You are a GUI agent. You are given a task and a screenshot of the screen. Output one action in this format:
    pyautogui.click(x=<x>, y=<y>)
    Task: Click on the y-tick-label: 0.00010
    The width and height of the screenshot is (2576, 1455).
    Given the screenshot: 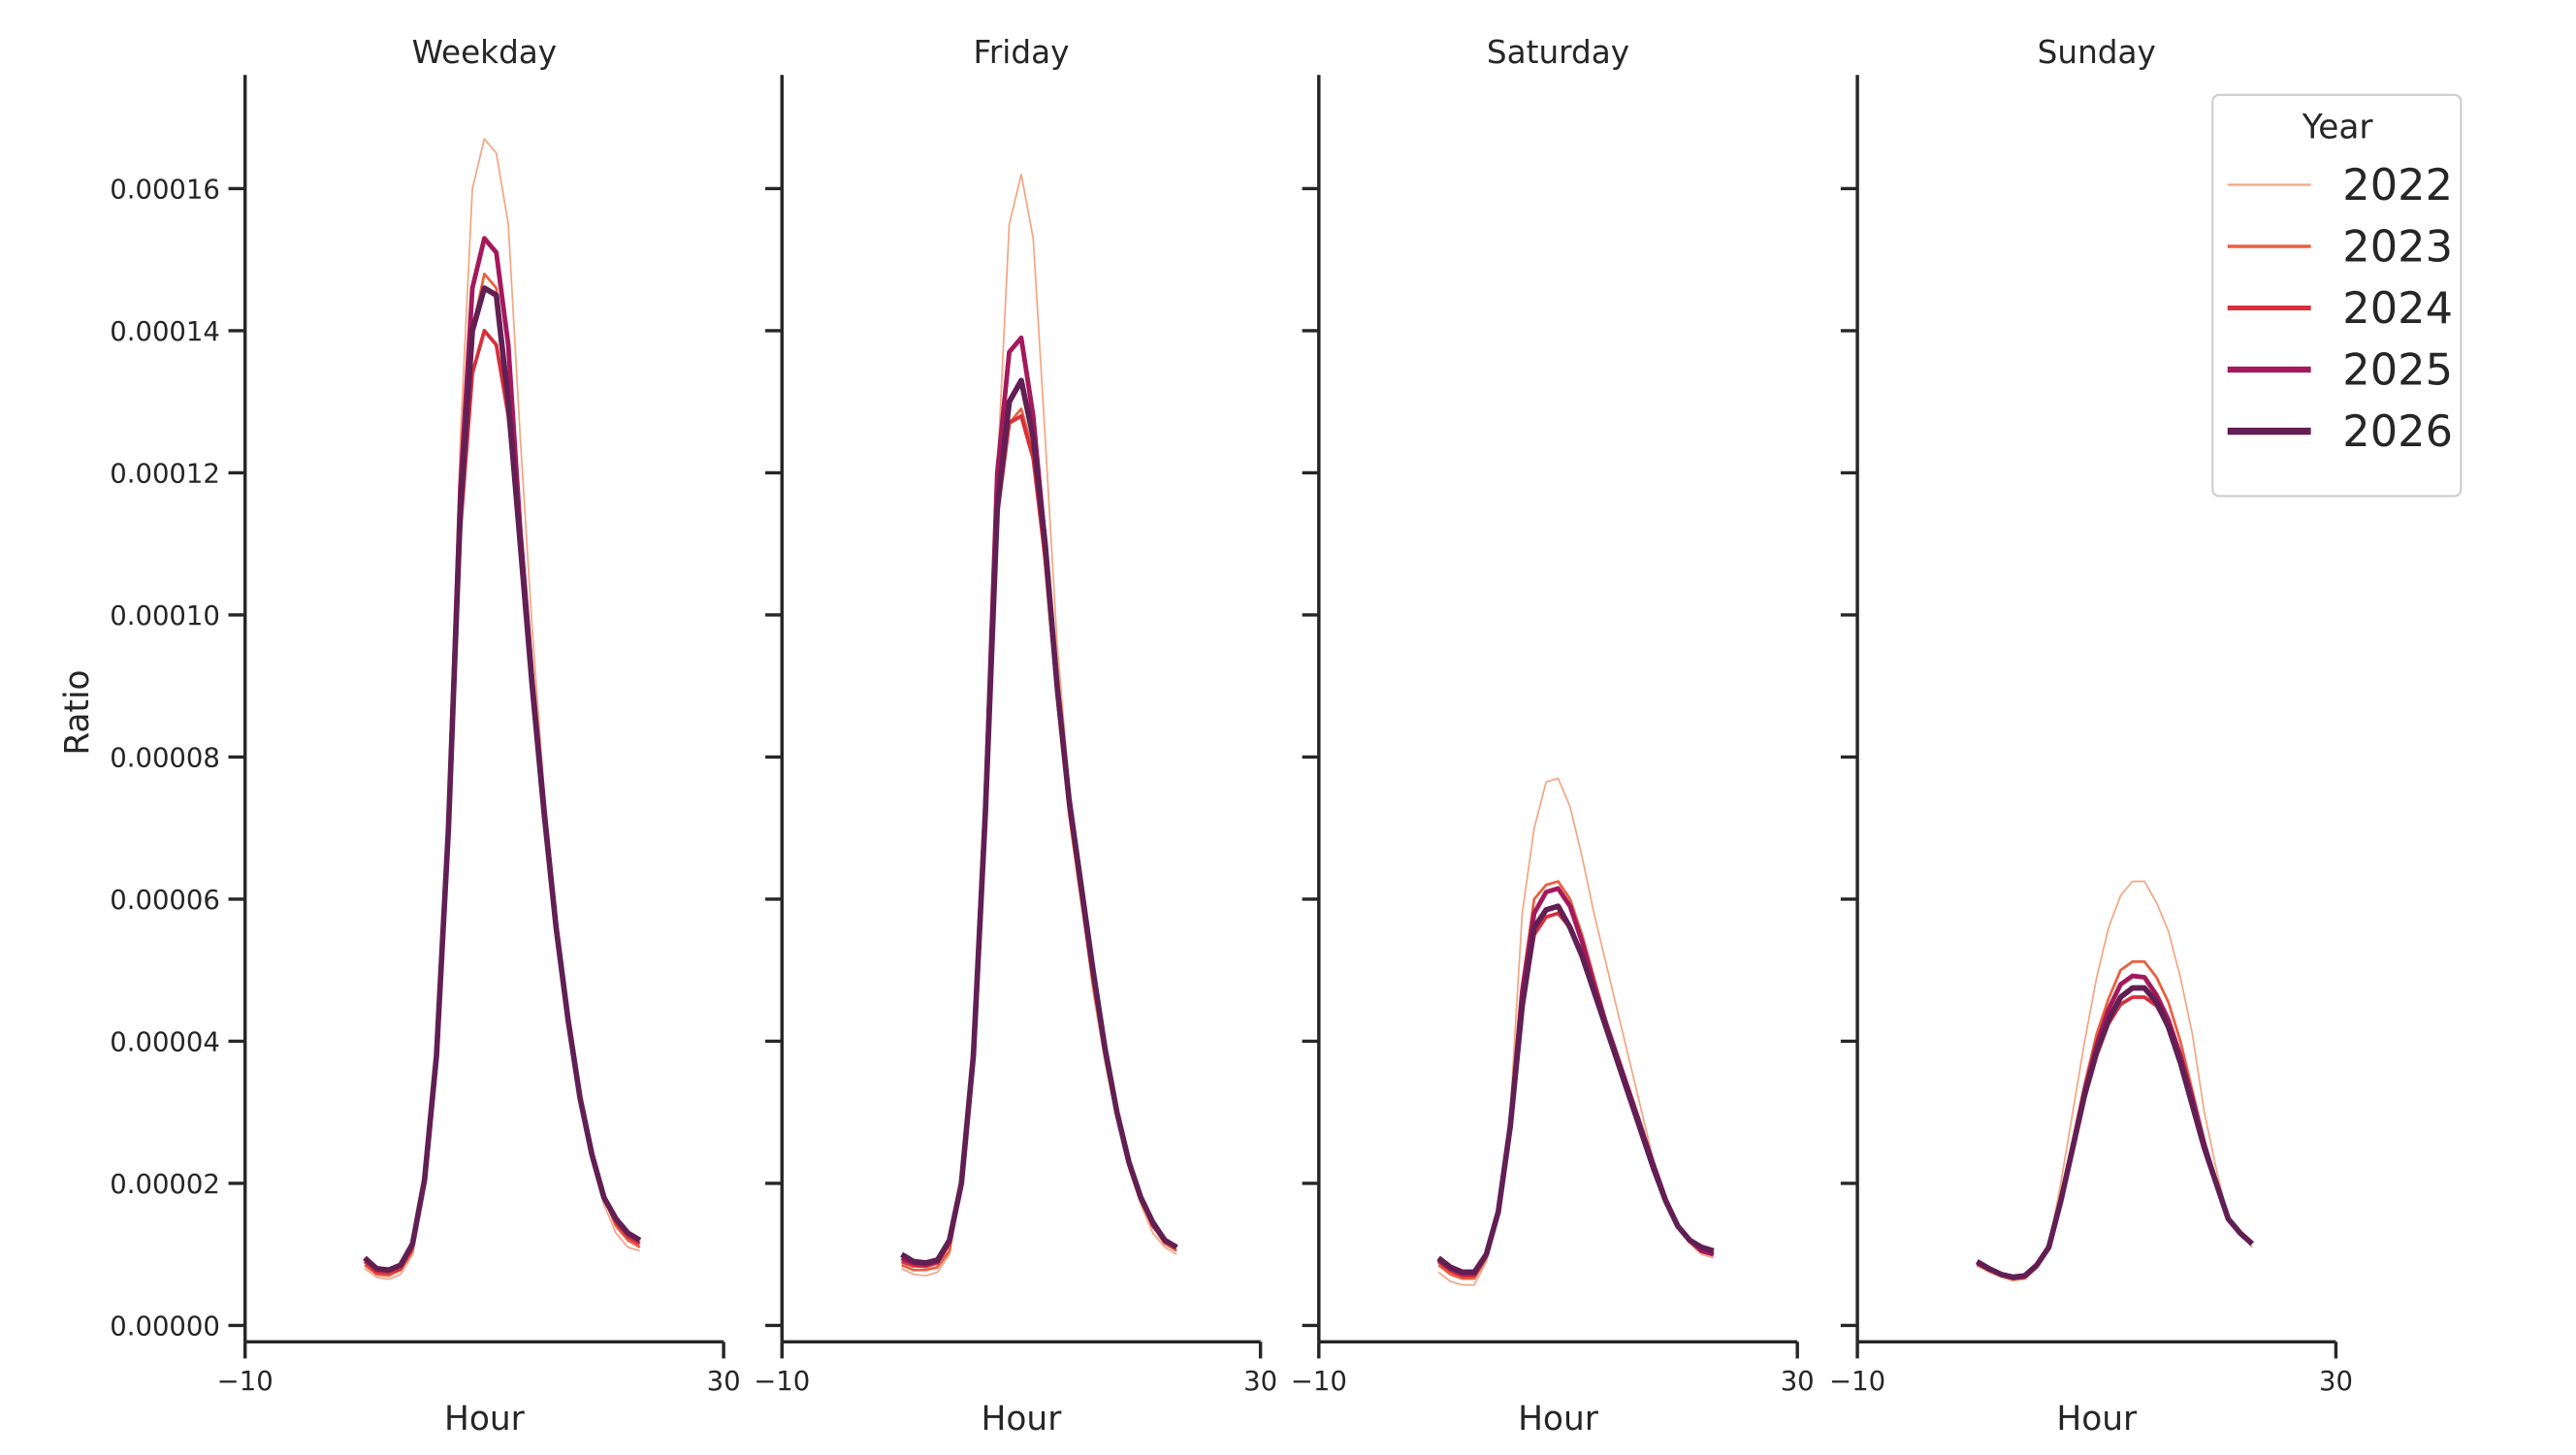 What is the action you would take?
    pyautogui.click(x=165, y=615)
    